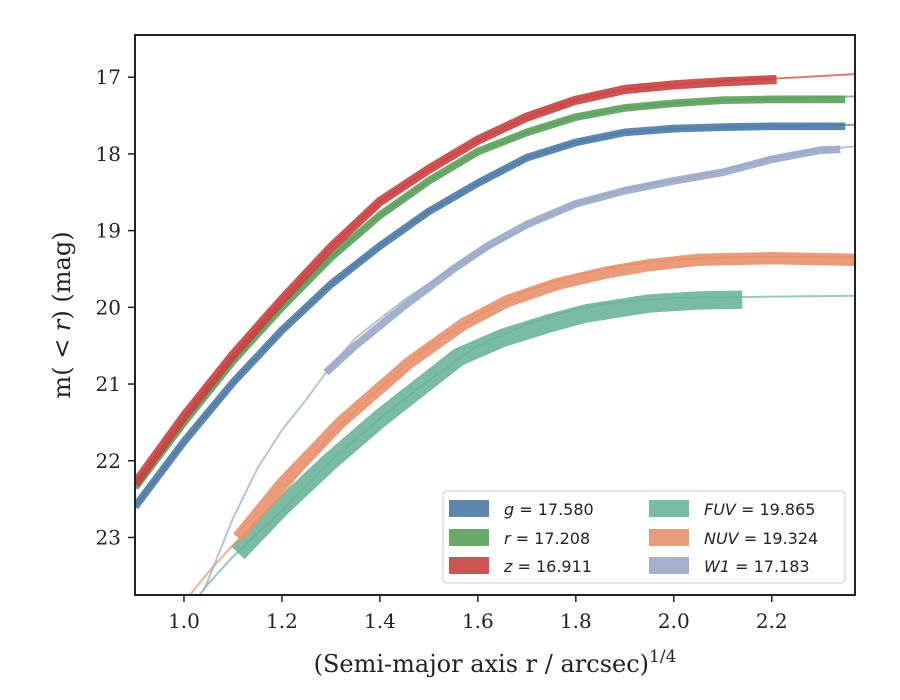 This screenshot has height=700, width=900. I want to click on y-tick-label: 23, so click(108, 537).